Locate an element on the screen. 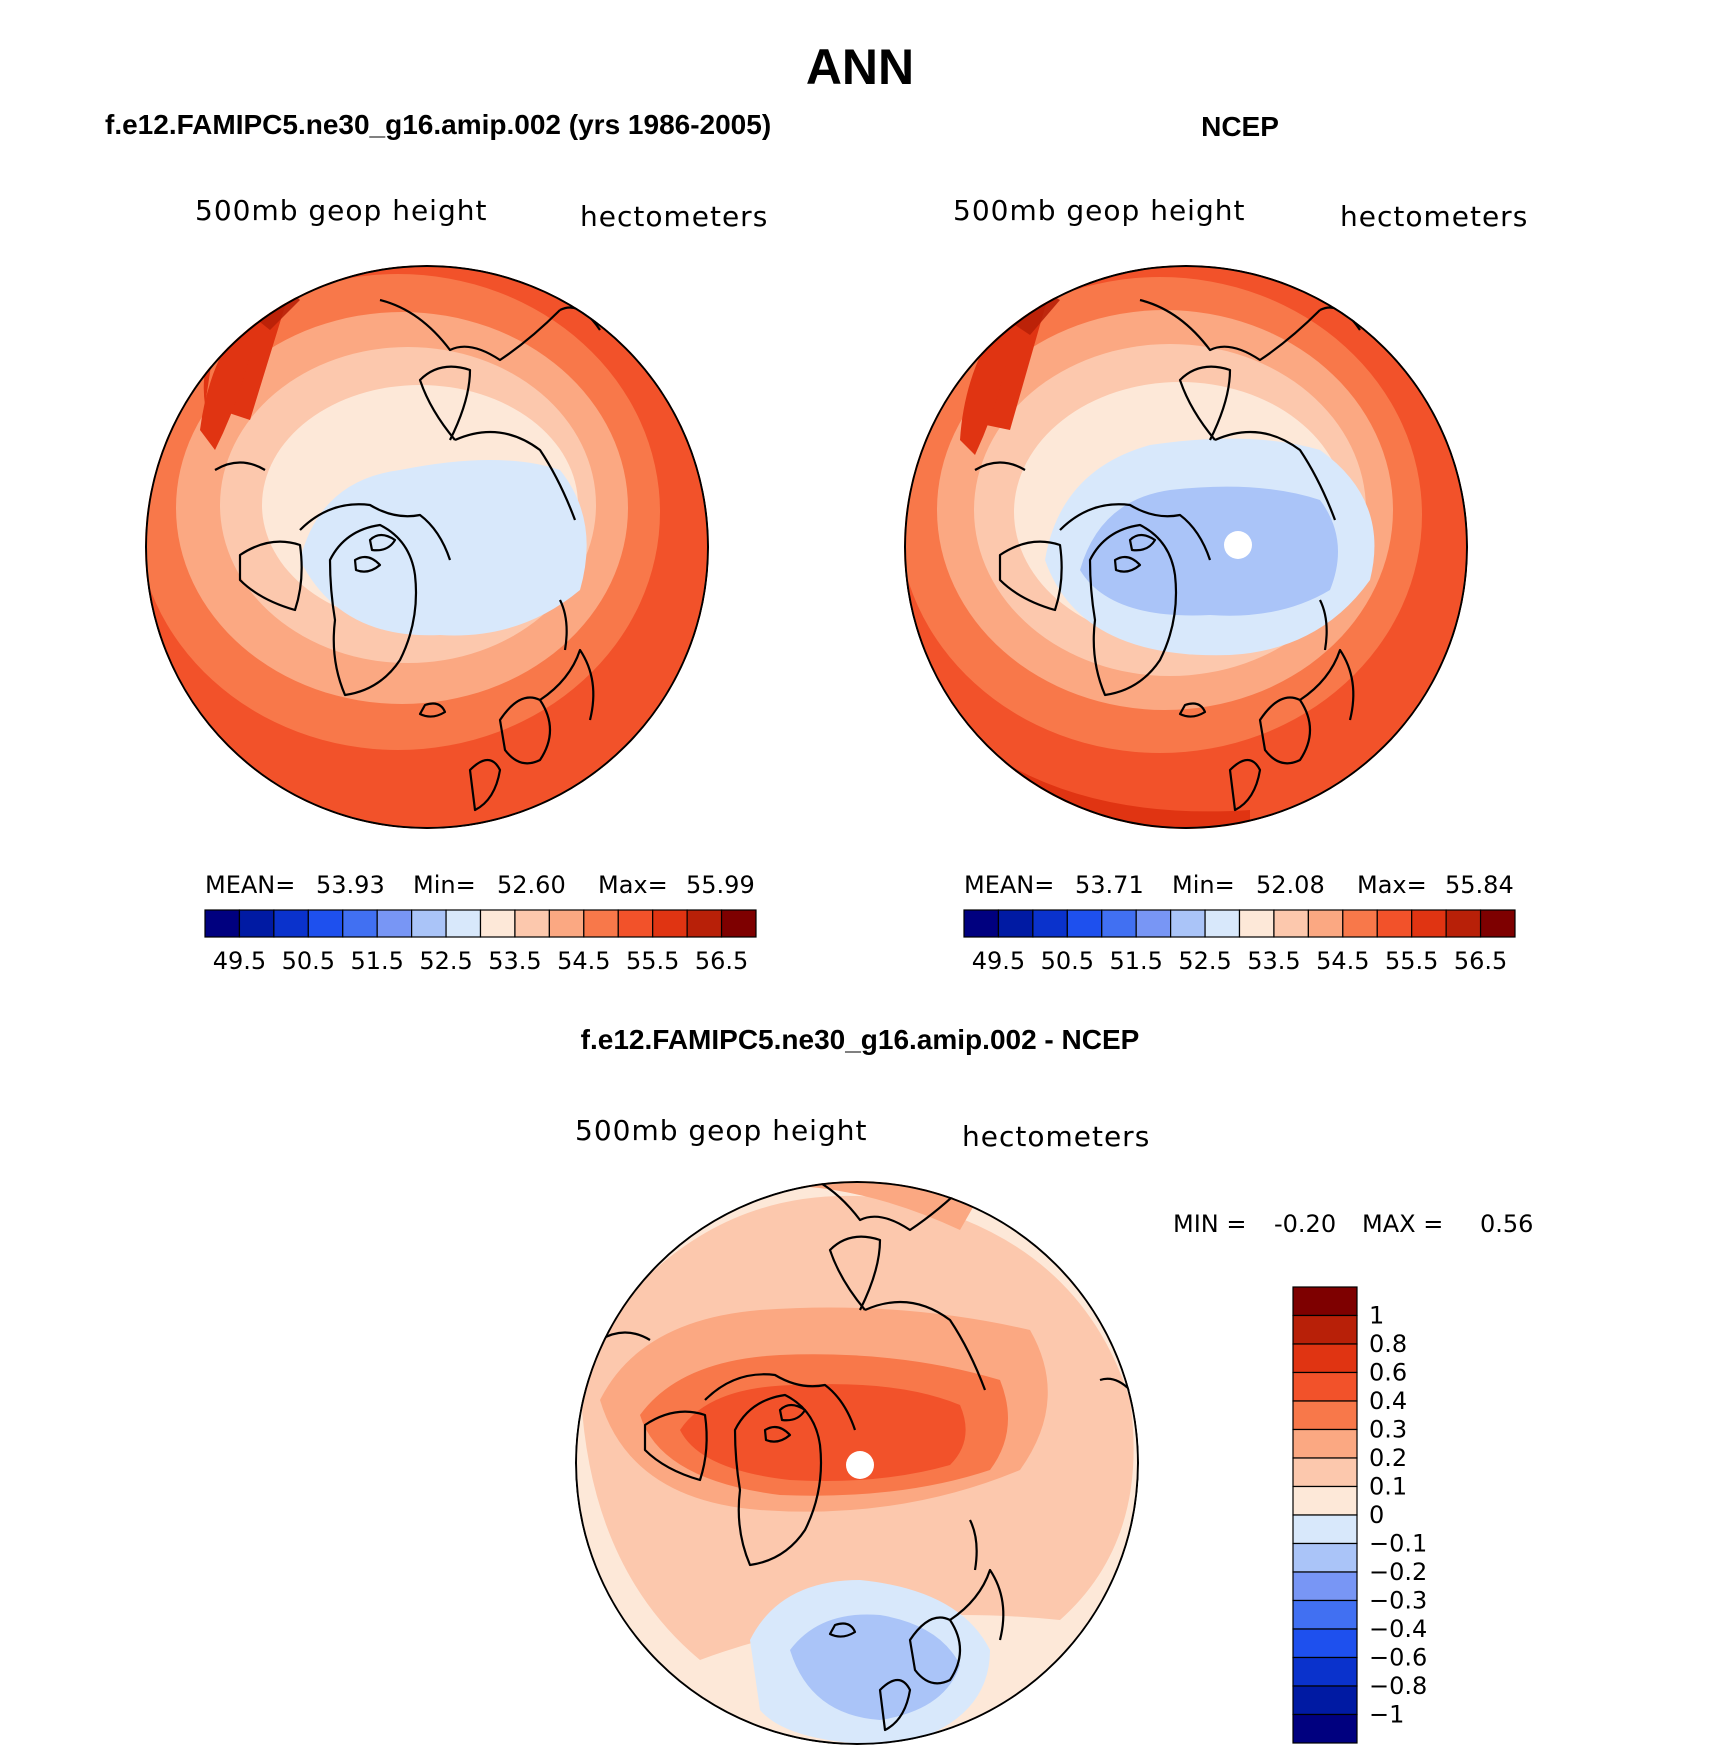 The width and height of the screenshot is (1710, 1746). polar-map-model is located at coordinates (427, 547).